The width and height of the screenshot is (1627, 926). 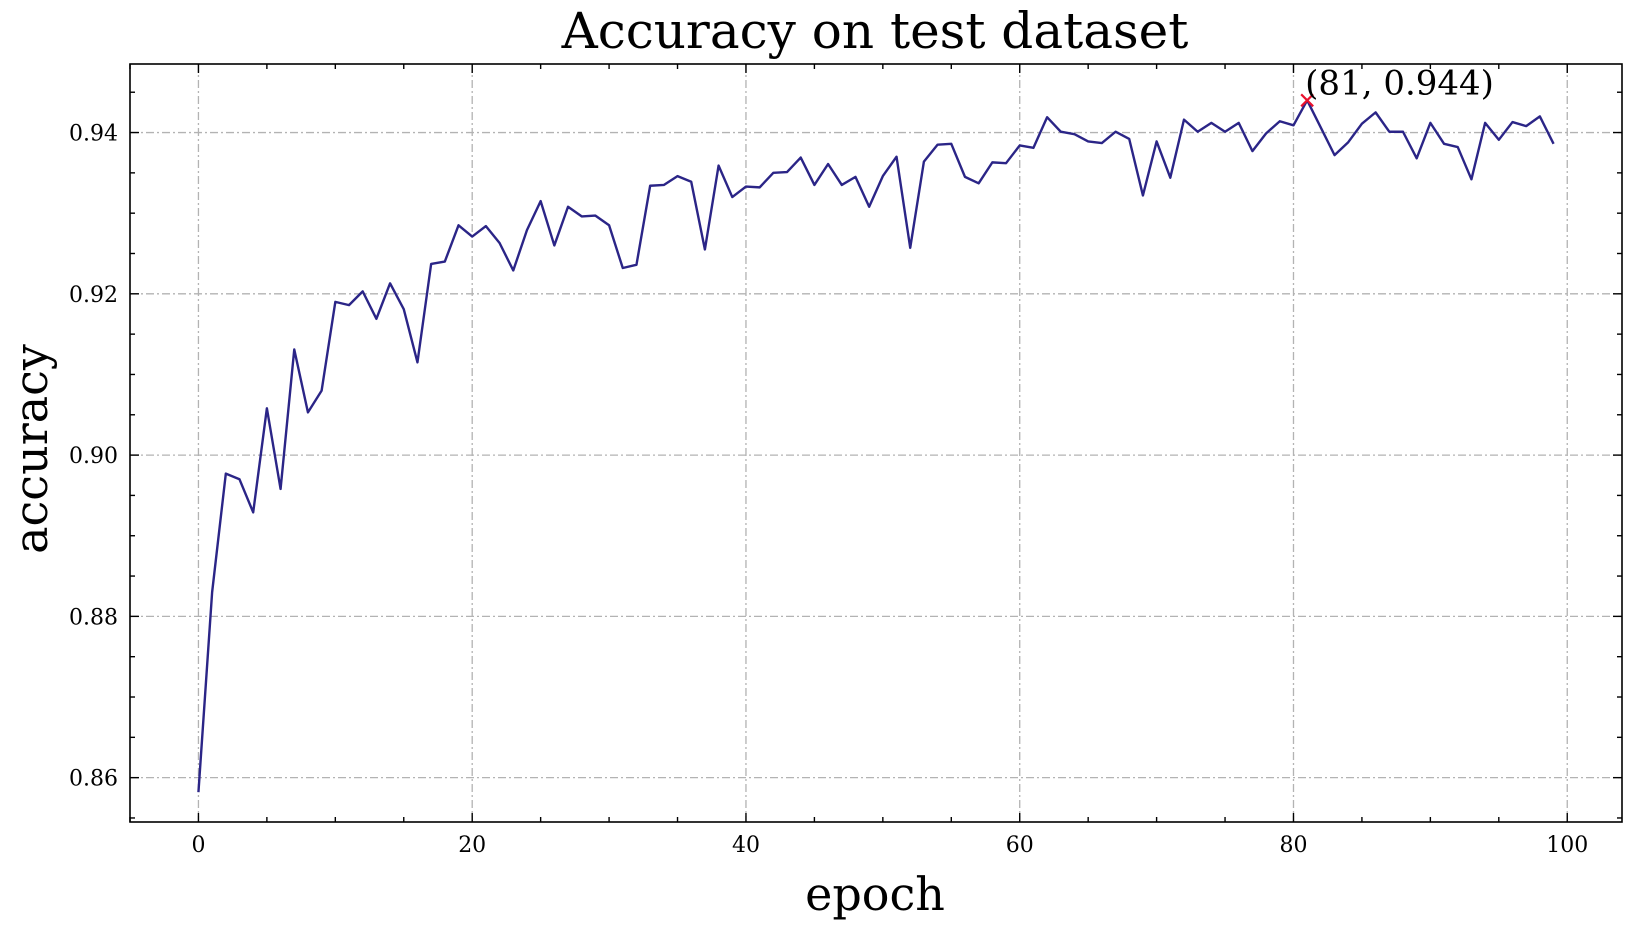 I want to click on x-tick-label: 60, so click(x=1020, y=845).